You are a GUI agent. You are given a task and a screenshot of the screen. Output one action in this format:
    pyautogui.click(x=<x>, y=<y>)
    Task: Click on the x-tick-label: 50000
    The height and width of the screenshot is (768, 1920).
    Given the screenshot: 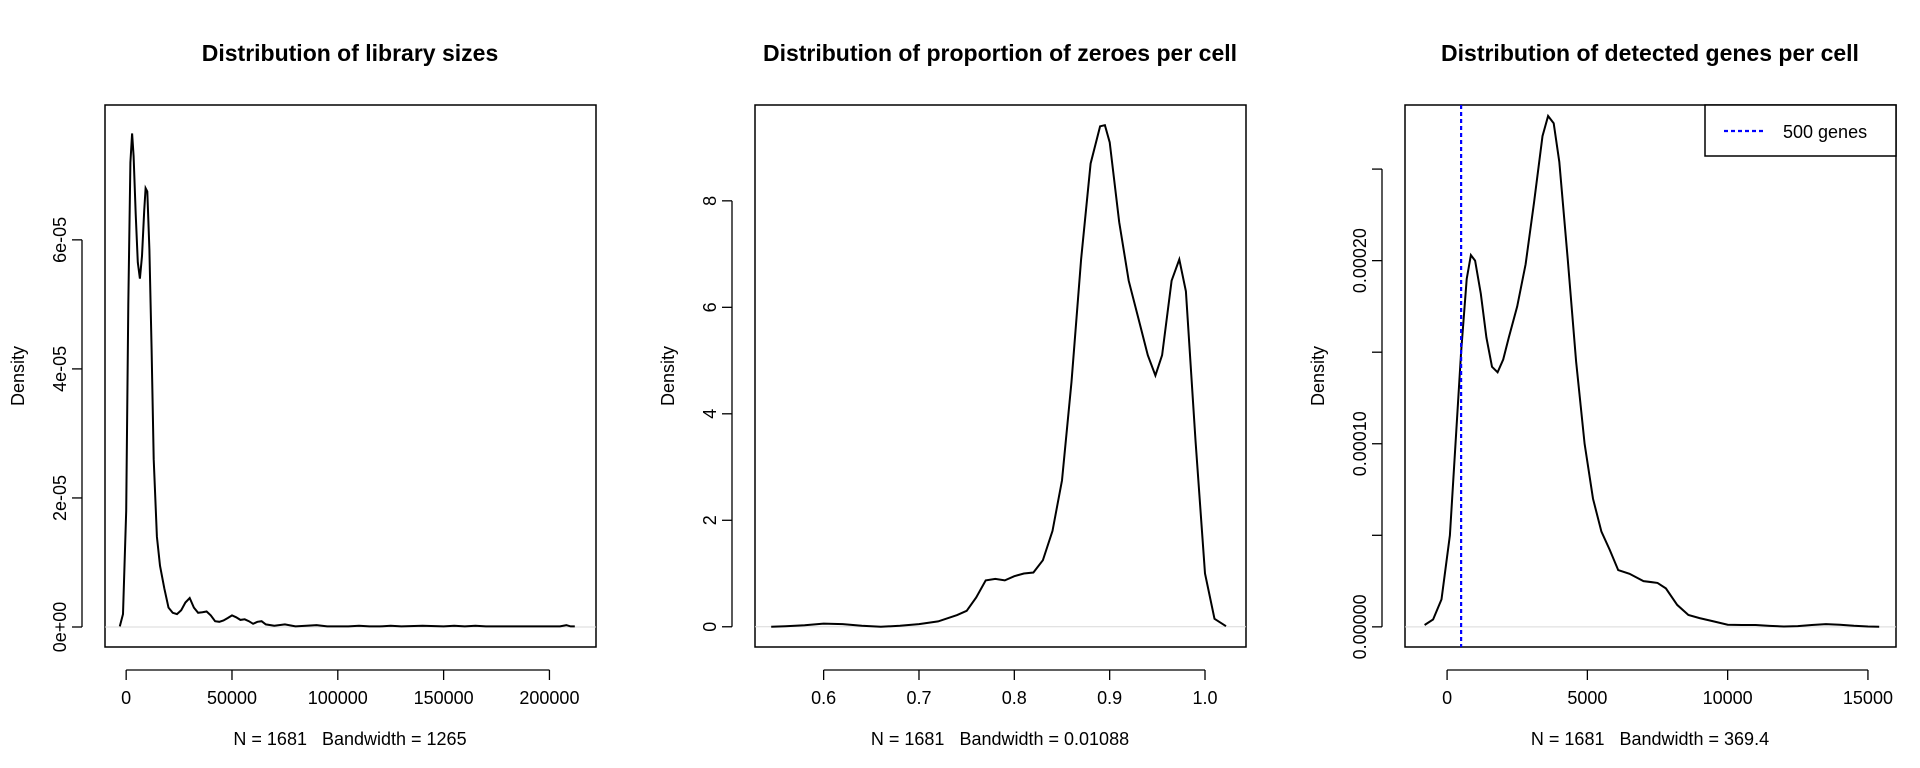 What is the action you would take?
    pyautogui.click(x=232, y=698)
    